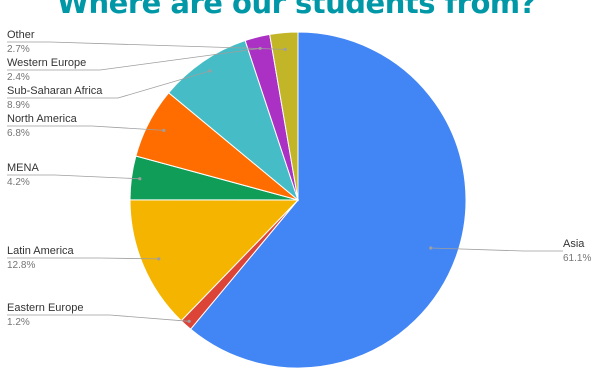 The image size is (593, 368). I want to click on leader-dot-asia, so click(431, 248).